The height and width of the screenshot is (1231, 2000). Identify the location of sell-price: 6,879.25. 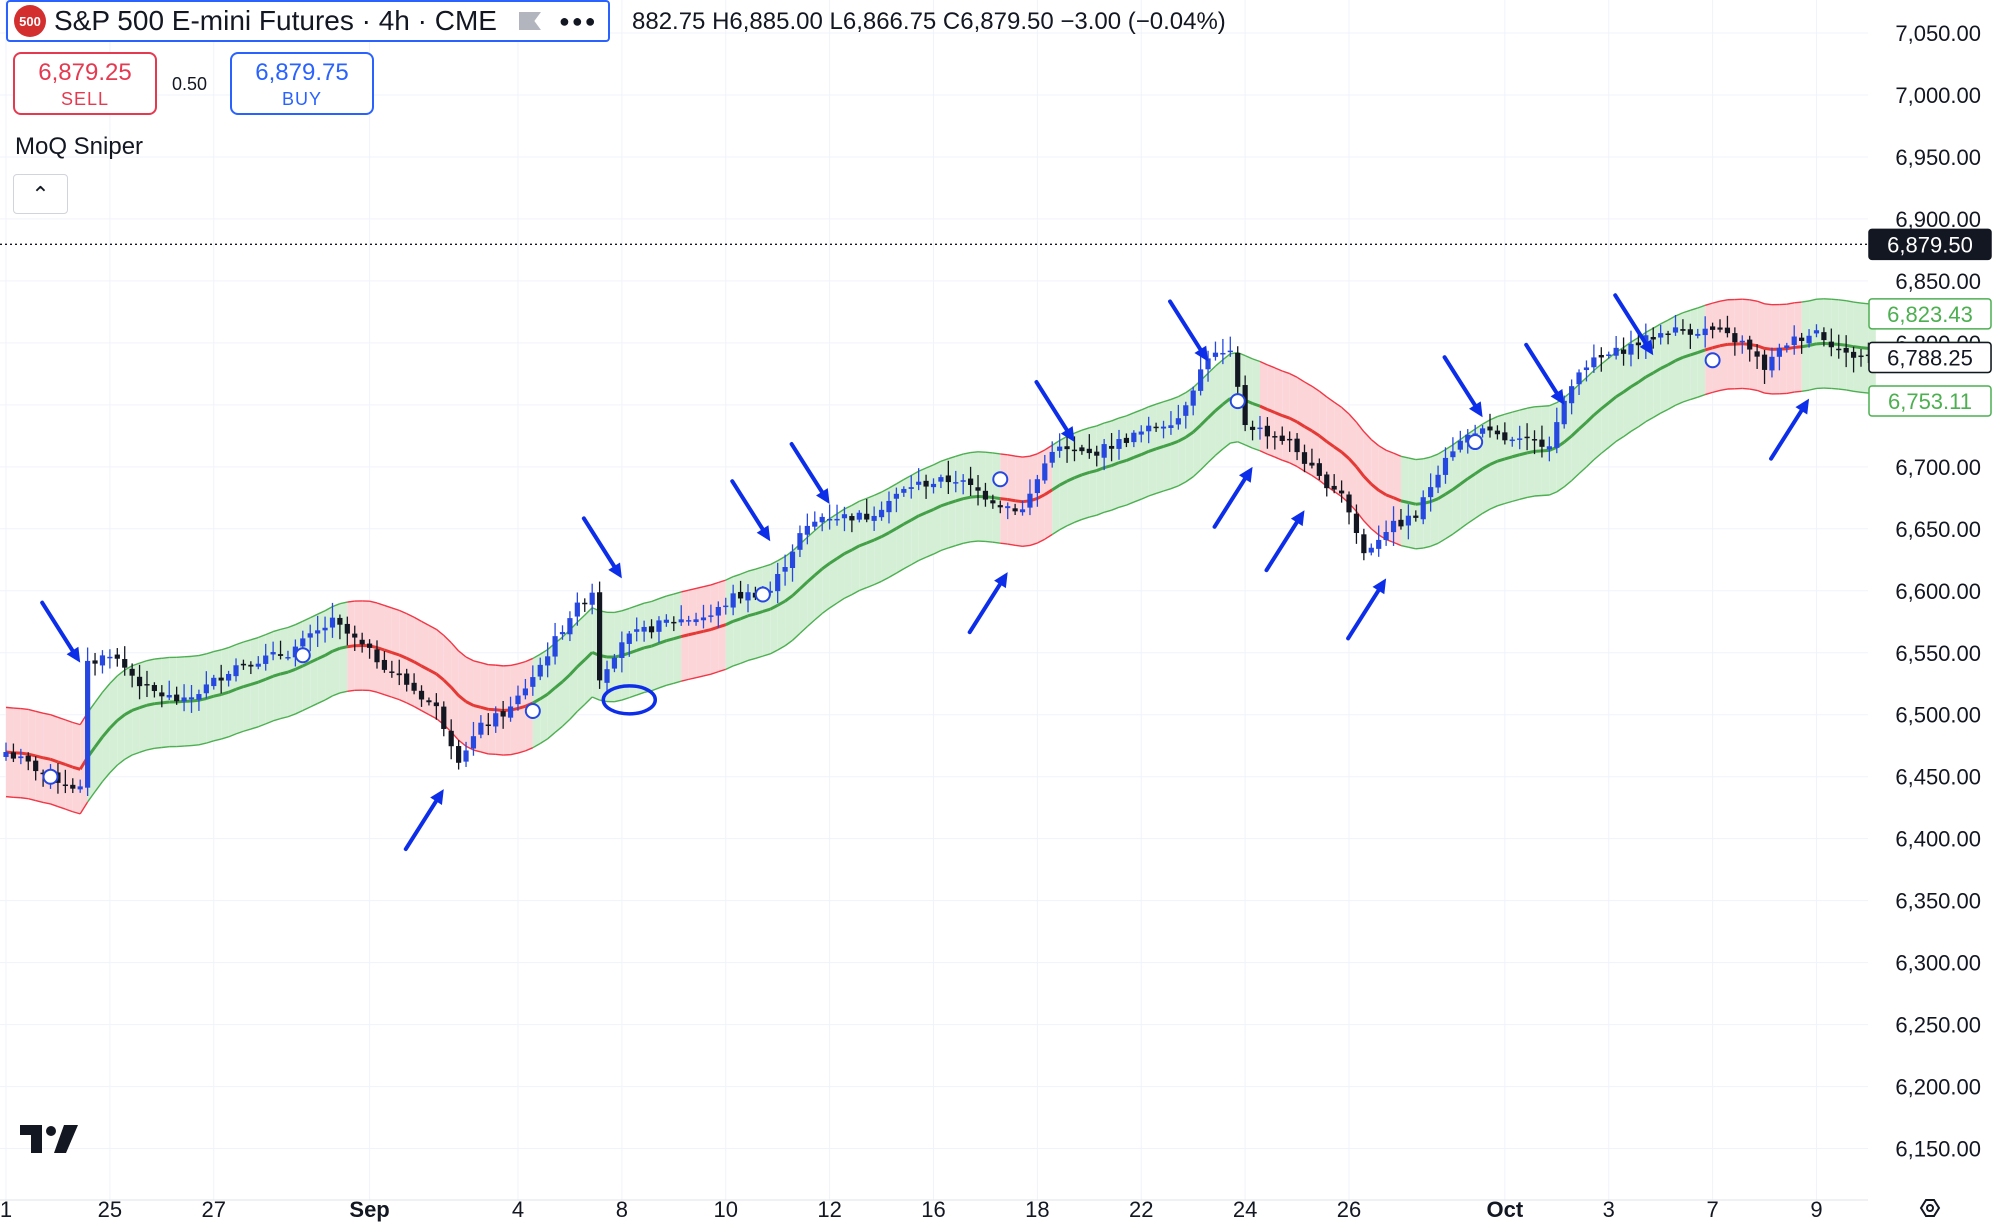
(85, 72).